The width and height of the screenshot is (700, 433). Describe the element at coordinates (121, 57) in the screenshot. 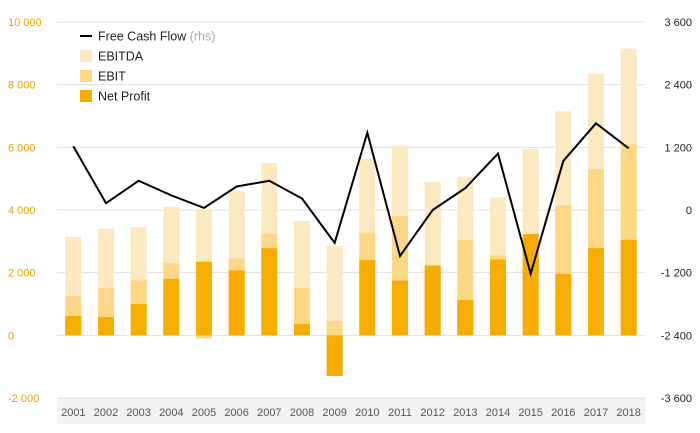

I see `legend-label-ebitda: EBITDA` at that location.